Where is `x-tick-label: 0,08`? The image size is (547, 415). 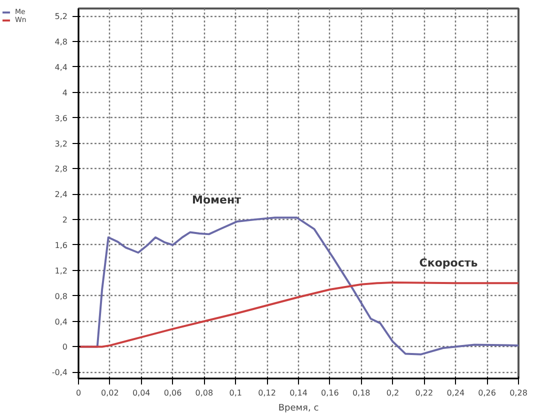
x-tick-label: 0,08 is located at coordinates (204, 393).